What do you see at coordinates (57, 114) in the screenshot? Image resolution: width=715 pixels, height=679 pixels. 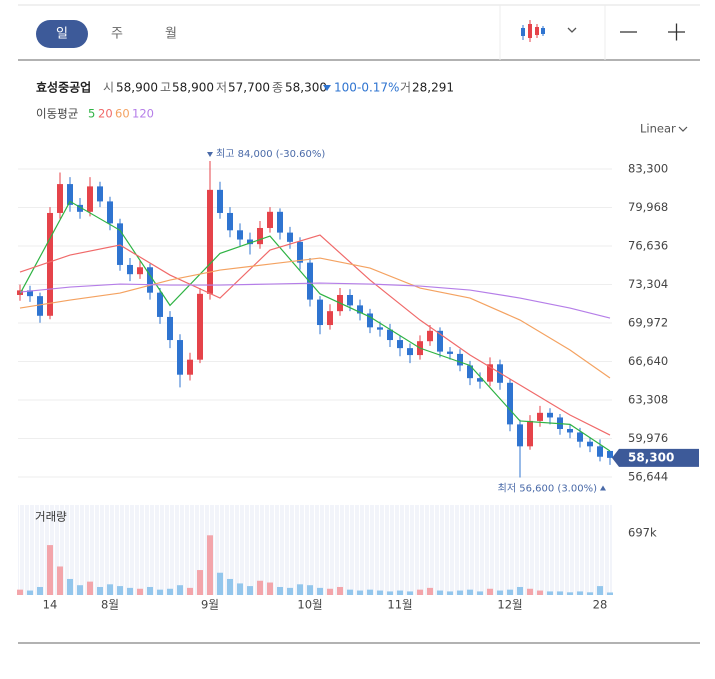 I see `ma-title: 이동평균` at bounding box center [57, 114].